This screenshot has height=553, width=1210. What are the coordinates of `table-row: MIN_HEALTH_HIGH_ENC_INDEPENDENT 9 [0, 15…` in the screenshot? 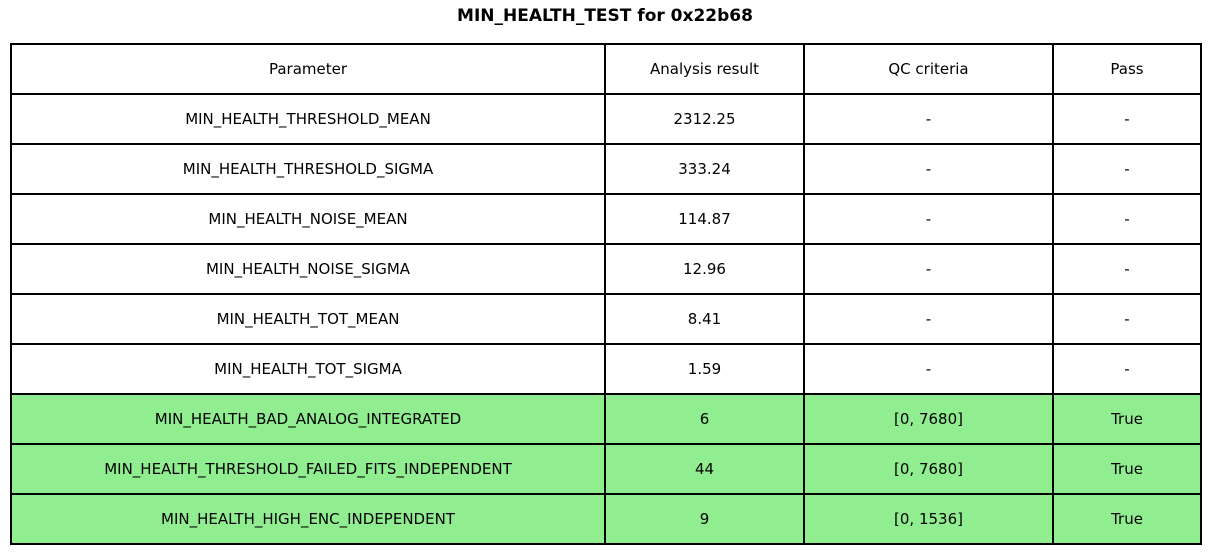 It's located at (606, 519).